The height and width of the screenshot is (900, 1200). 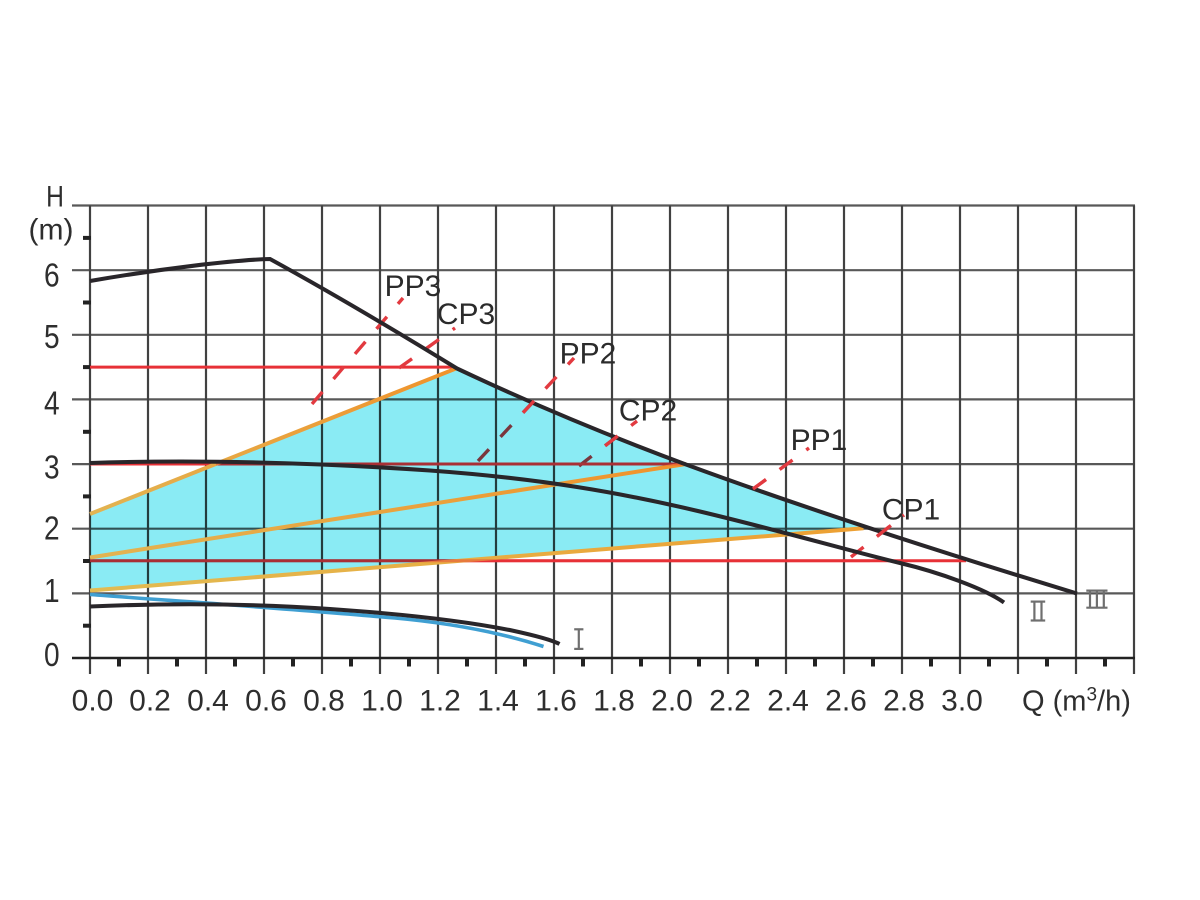 I want to click on svg-text: 1.2, so click(x=440, y=701).